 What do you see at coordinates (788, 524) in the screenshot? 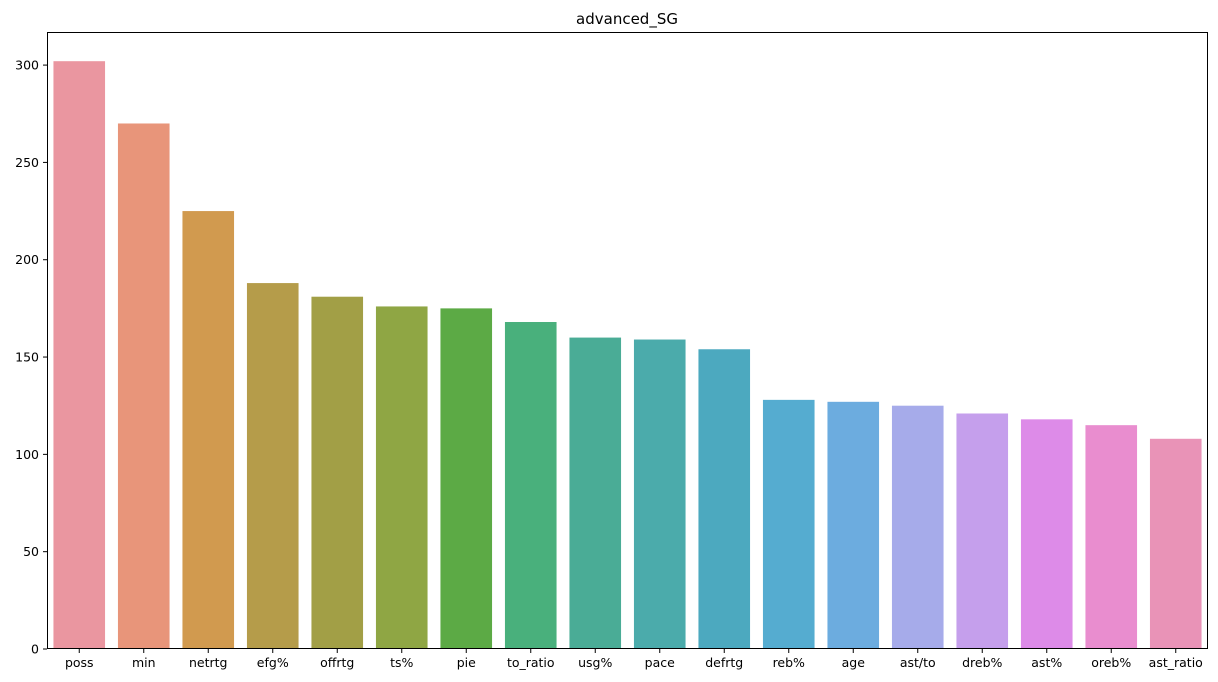
I see `bar-reb%` at bounding box center [788, 524].